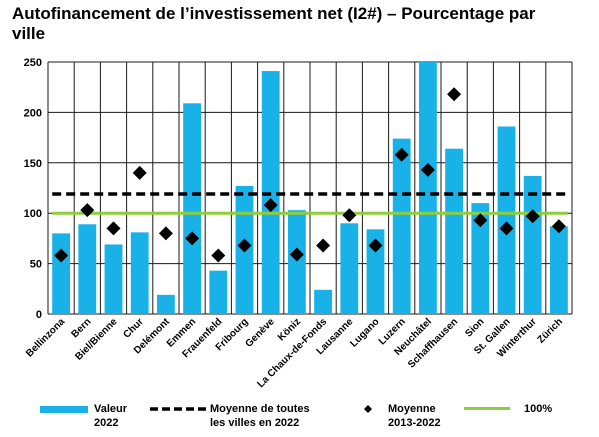 The width and height of the screenshot is (599, 437). What do you see at coordinates (255, 423) in the screenshot?
I see `legend-label-line2: les villes en 2022` at bounding box center [255, 423].